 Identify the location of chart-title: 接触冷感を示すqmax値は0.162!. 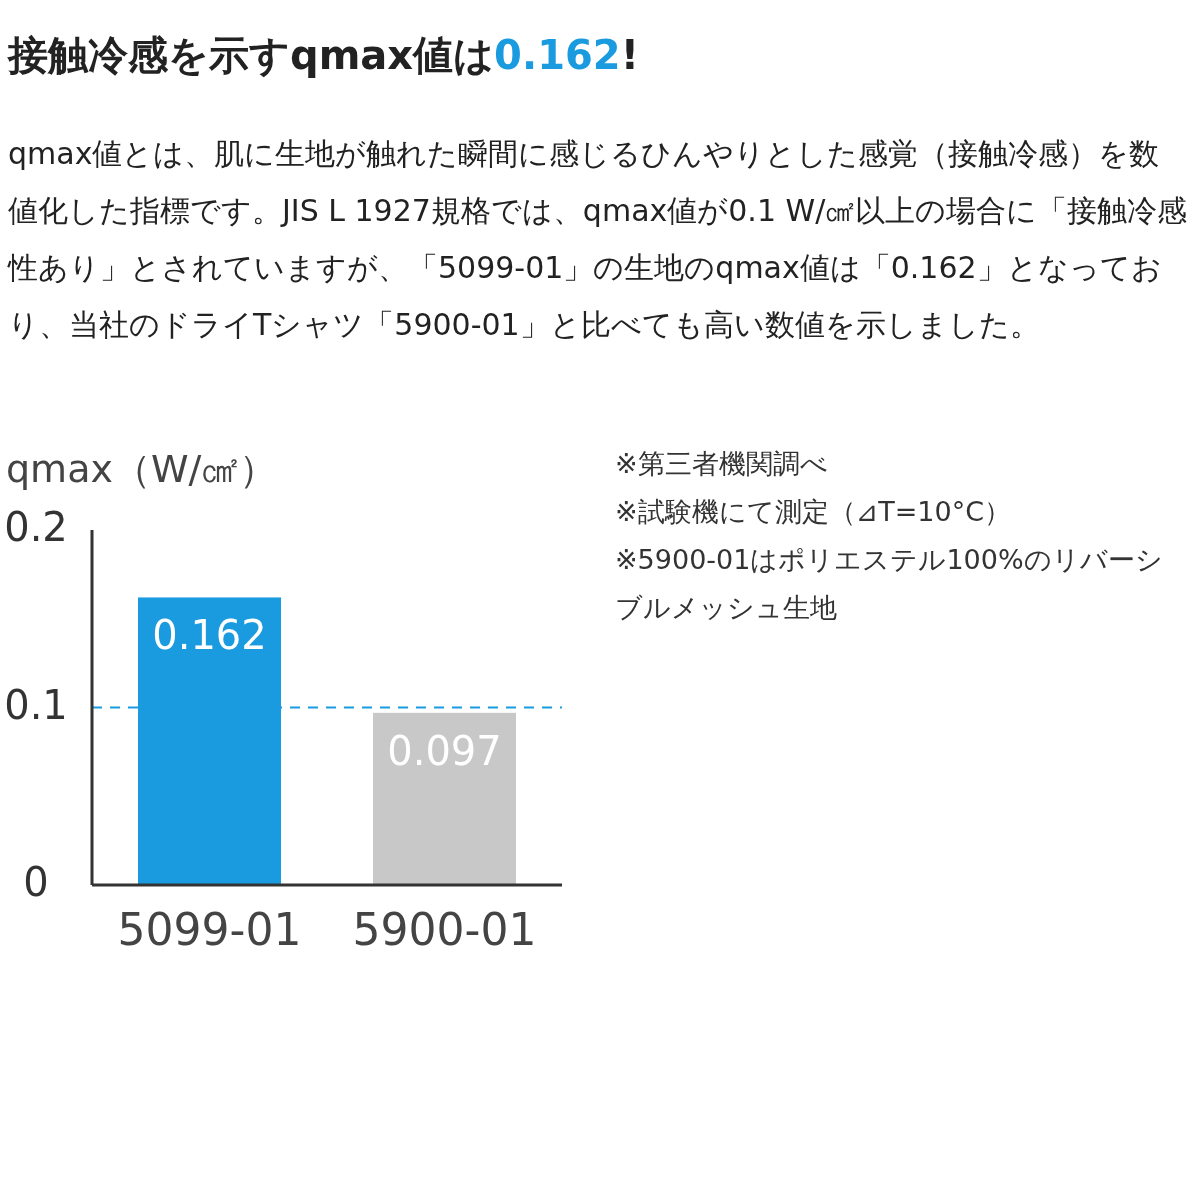
(323, 55).